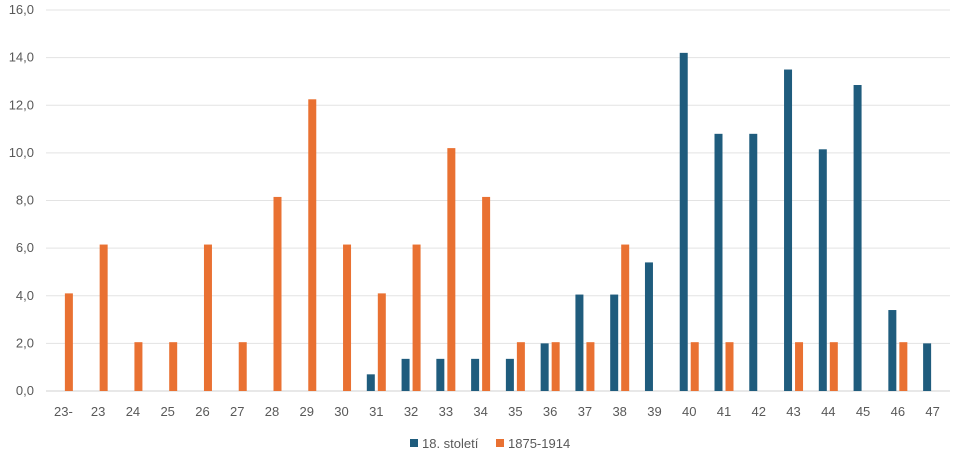 The width and height of the screenshot is (958, 462). Describe the element at coordinates (828, 411) in the screenshot. I see `x-tick-label: 44` at that location.